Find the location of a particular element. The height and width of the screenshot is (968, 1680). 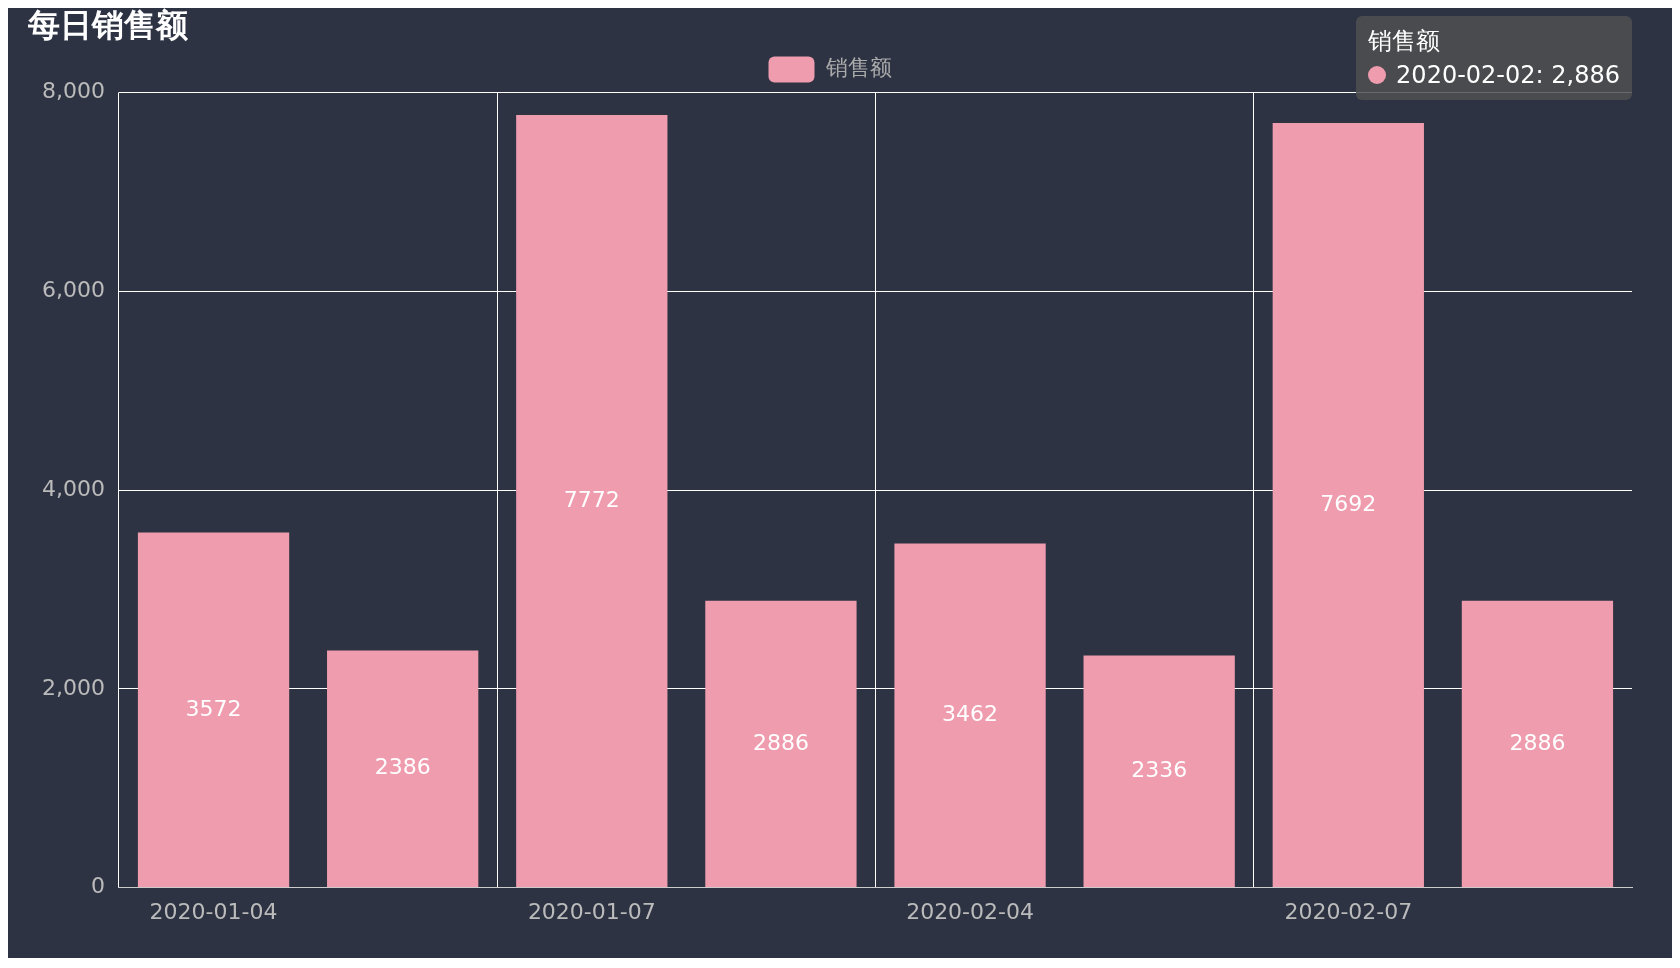

data-label: 3572 is located at coordinates (213, 708).